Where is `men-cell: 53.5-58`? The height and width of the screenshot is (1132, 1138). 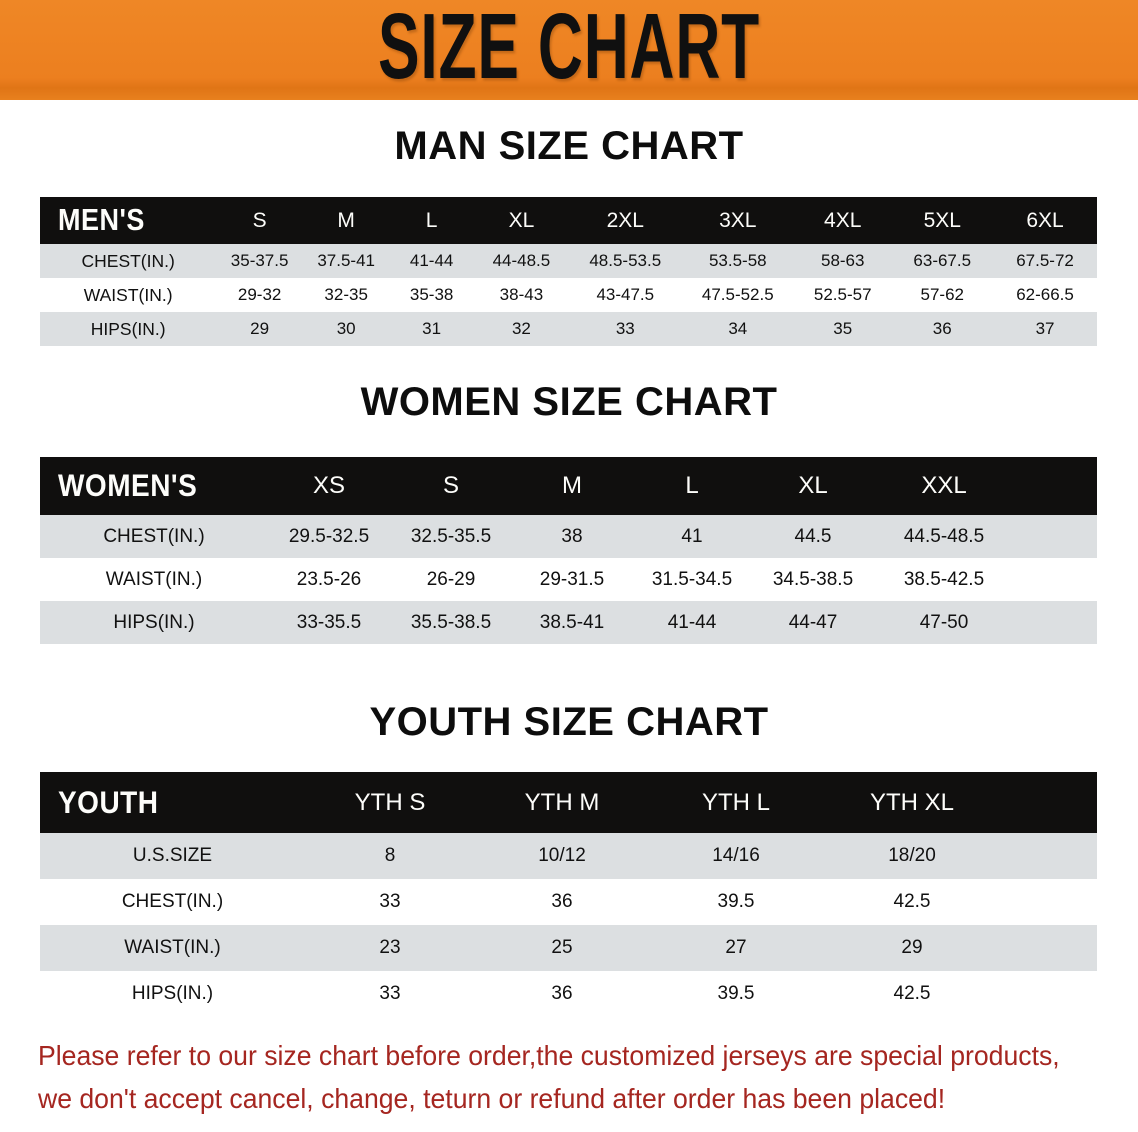
men-cell: 53.5-58 is located at coordinates (737, 260).